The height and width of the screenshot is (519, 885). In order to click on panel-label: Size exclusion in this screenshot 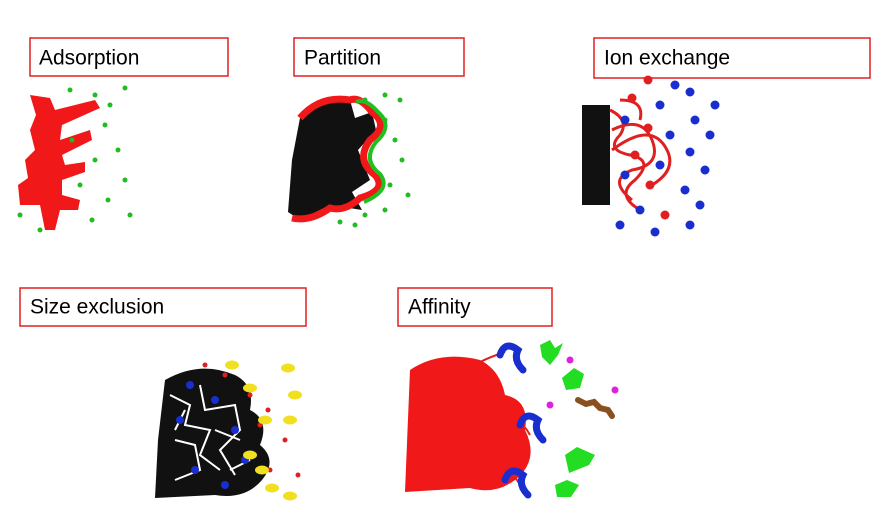, I will do `click(97, 307)`.